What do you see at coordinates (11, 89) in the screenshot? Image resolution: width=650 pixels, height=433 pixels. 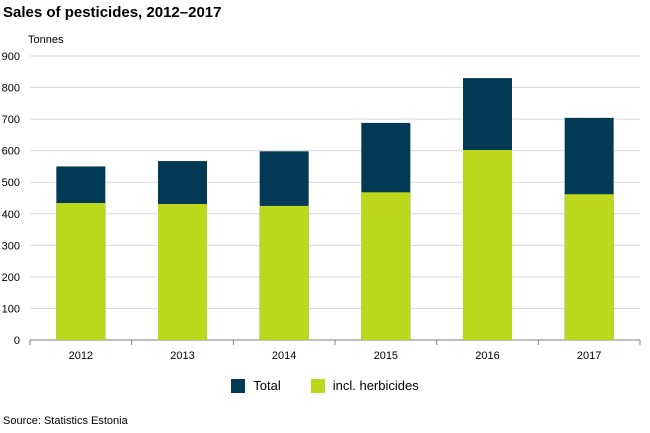 I see `y-tick-label: 800` at bounding box center [11, 89].